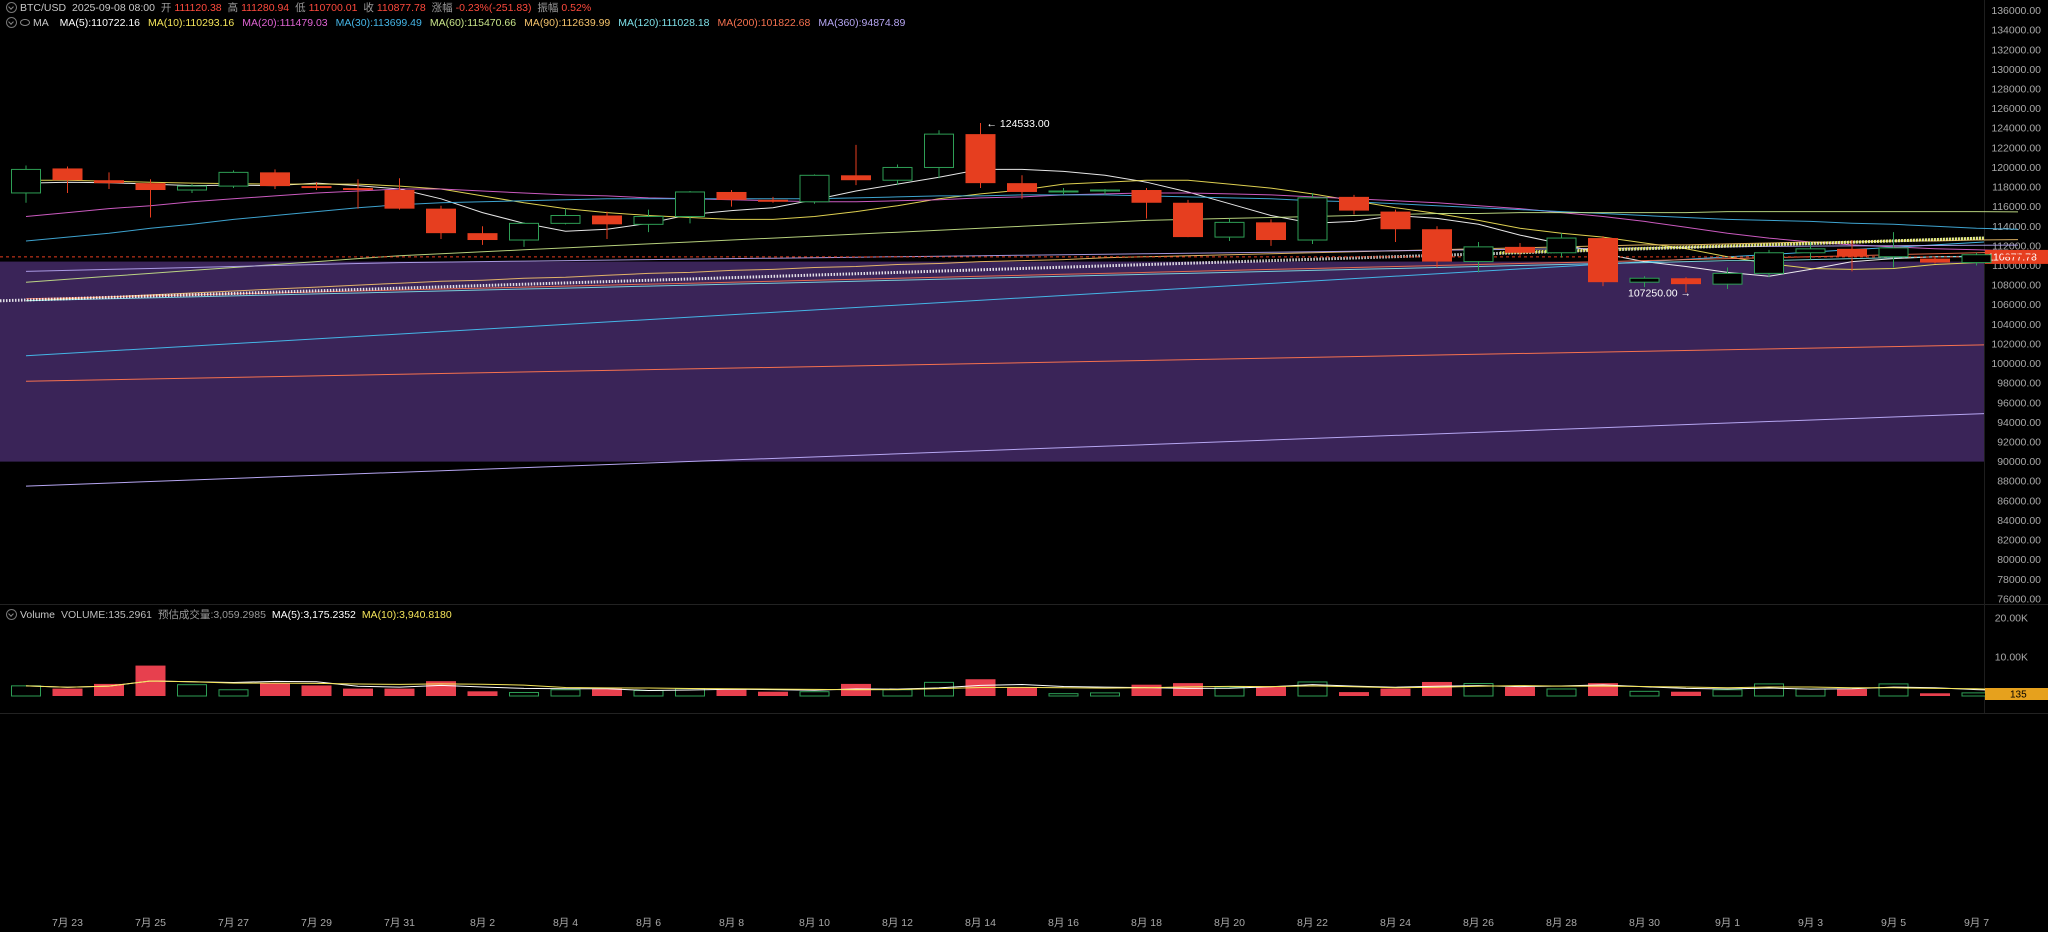 The image size is (2048, 932). I want to click on y-tick-label: 84000.00, so click(2019, 521).